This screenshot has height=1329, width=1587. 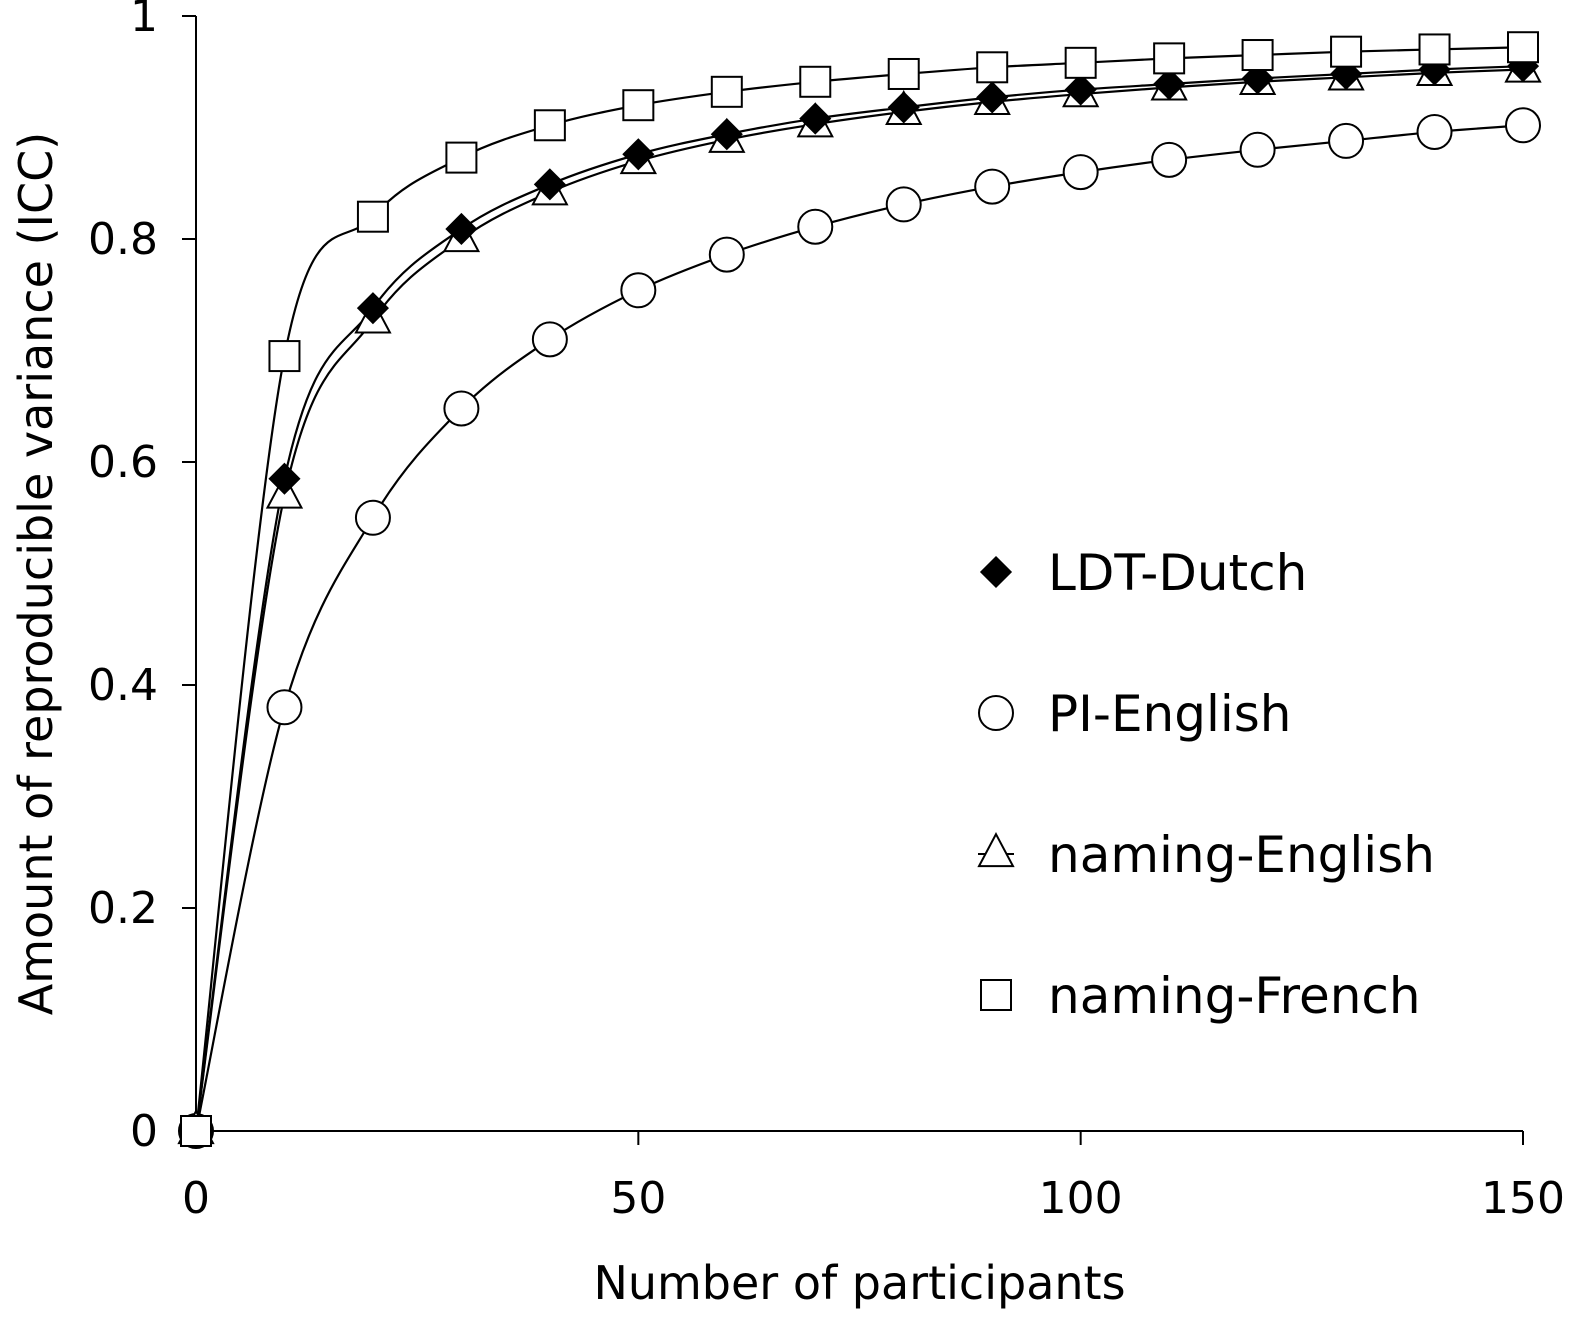 What do you see at coordinates (1234, 996) in the screenshot?
I see `legend-label: naming-French` at bounding box center [1234, 996].